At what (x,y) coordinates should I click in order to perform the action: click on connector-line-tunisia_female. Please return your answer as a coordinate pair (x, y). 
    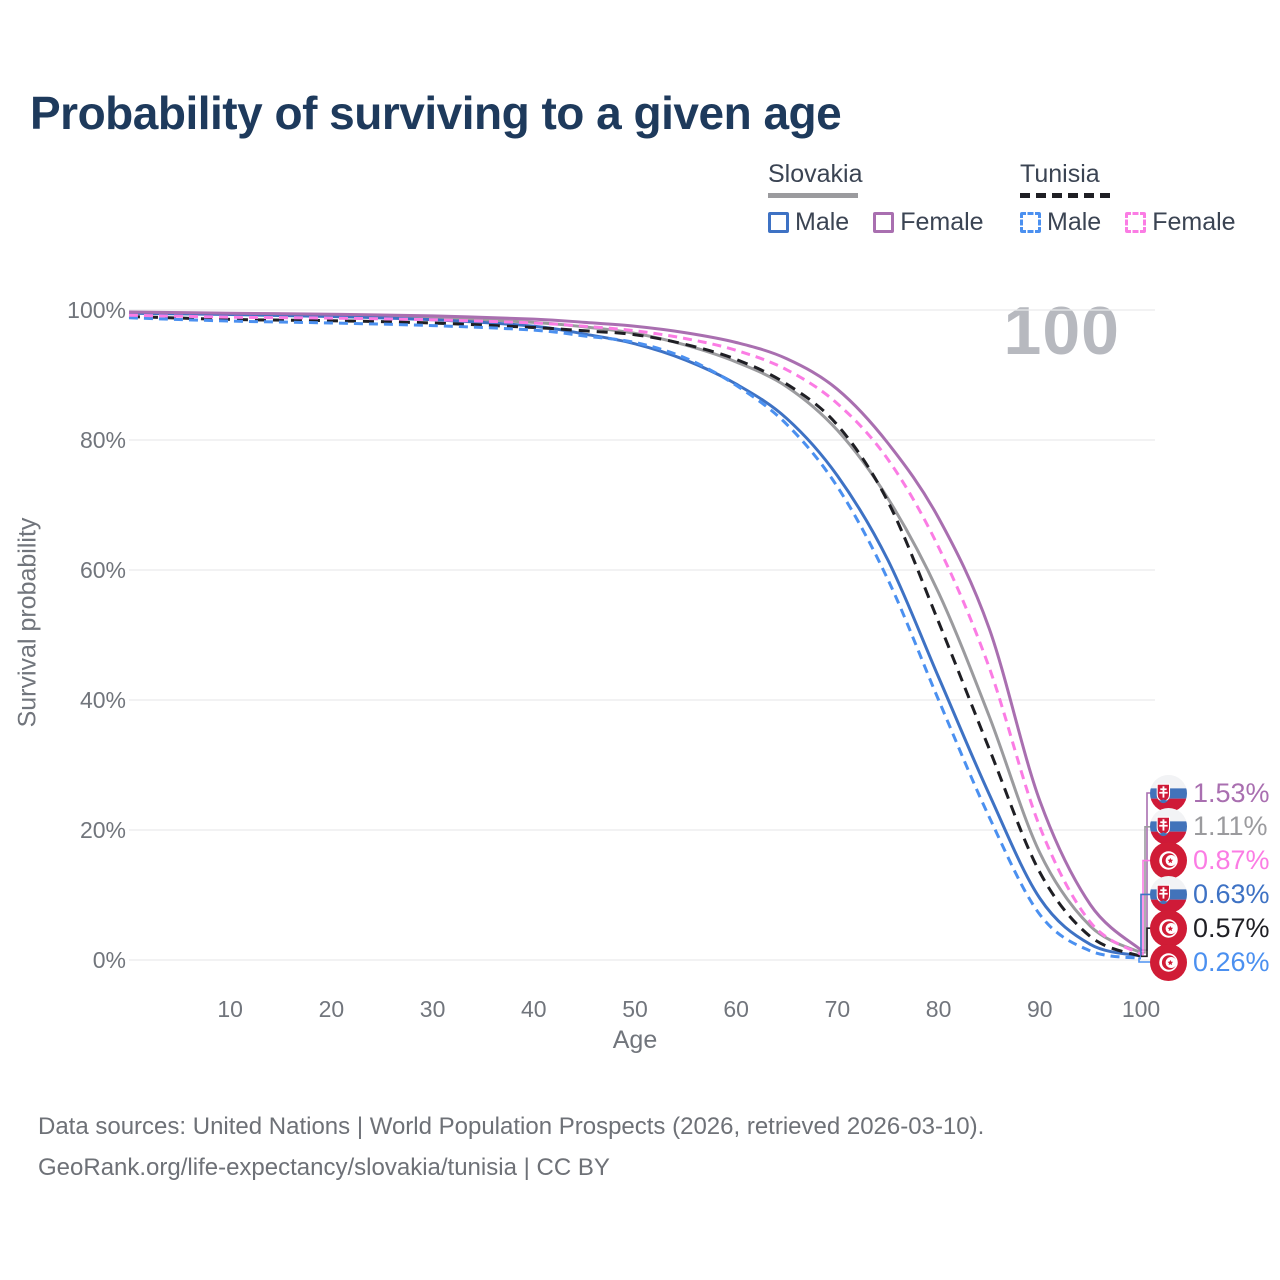
    Looking at the image, I should click on (1146, 907).